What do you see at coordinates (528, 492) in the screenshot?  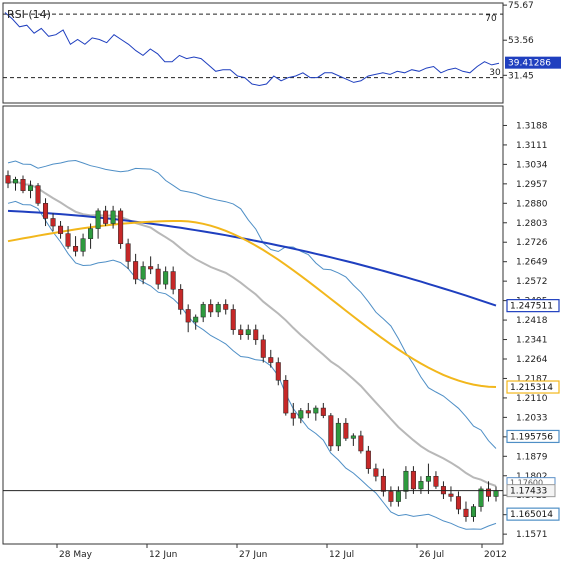 I see `current-price-text: 1.17433` at bounding box center [528, 492].